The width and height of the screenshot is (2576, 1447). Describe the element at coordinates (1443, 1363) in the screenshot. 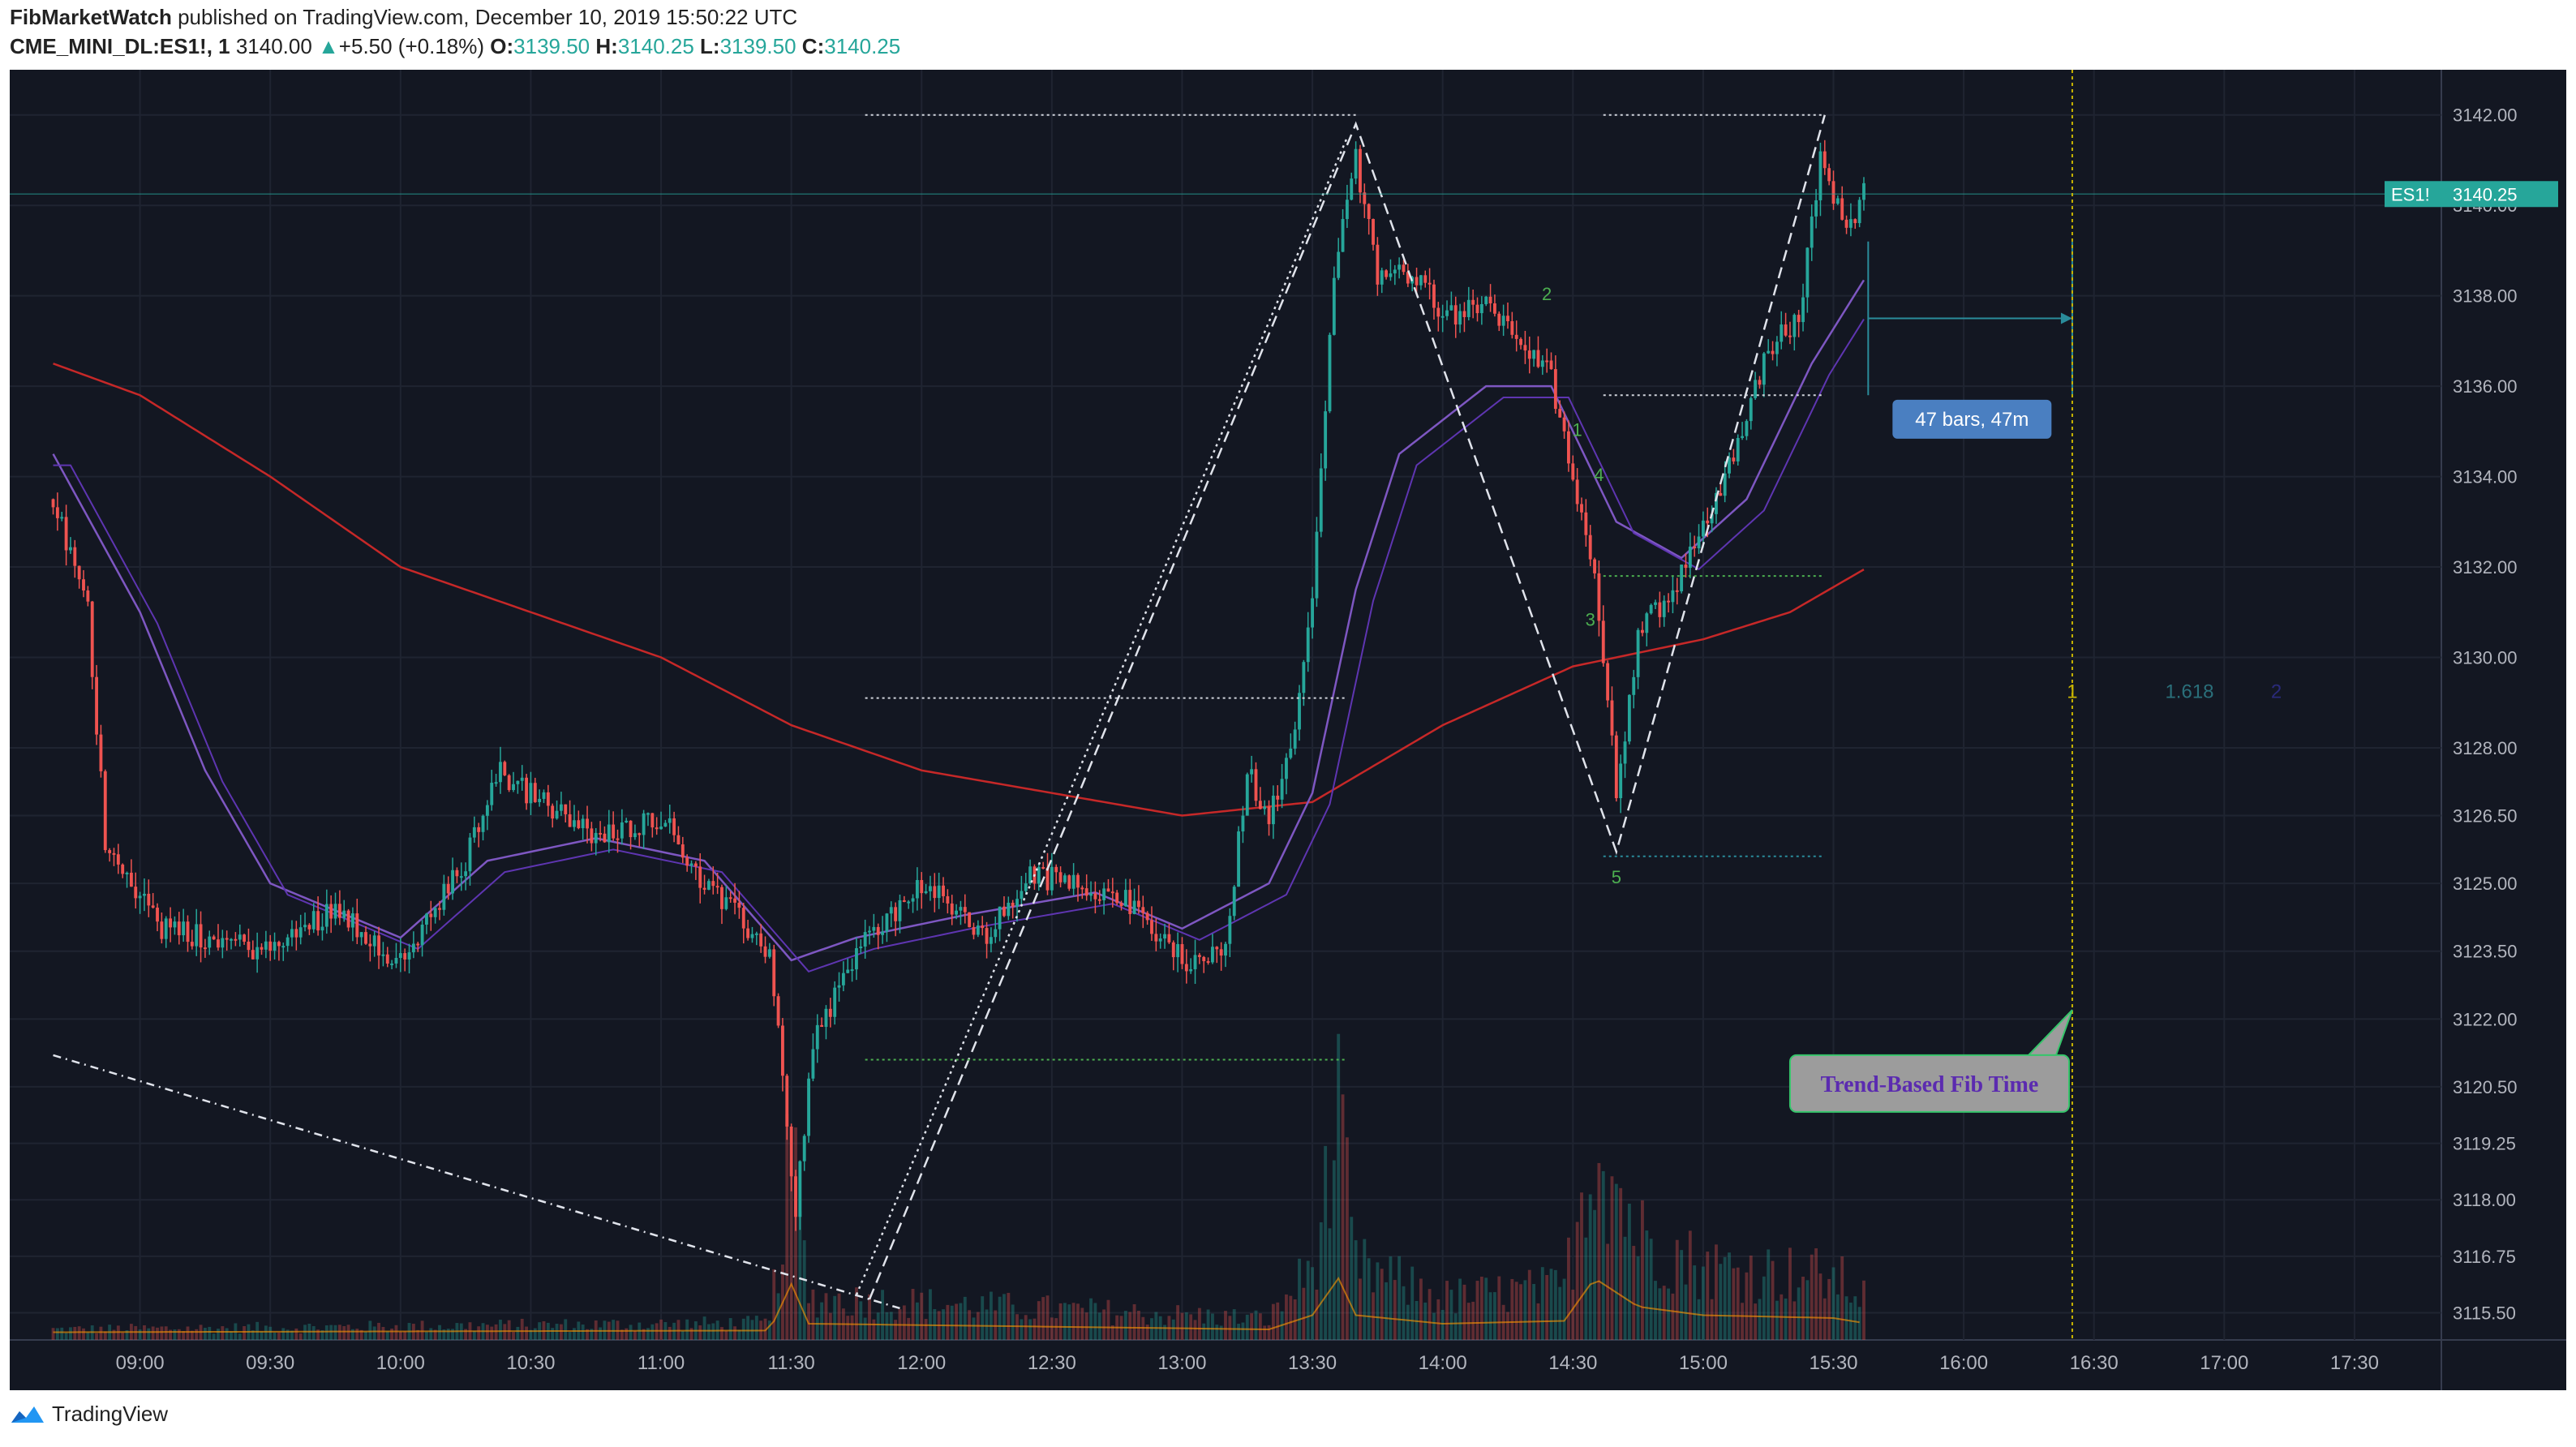

I see `x-tick-label: 14:00` at that location.